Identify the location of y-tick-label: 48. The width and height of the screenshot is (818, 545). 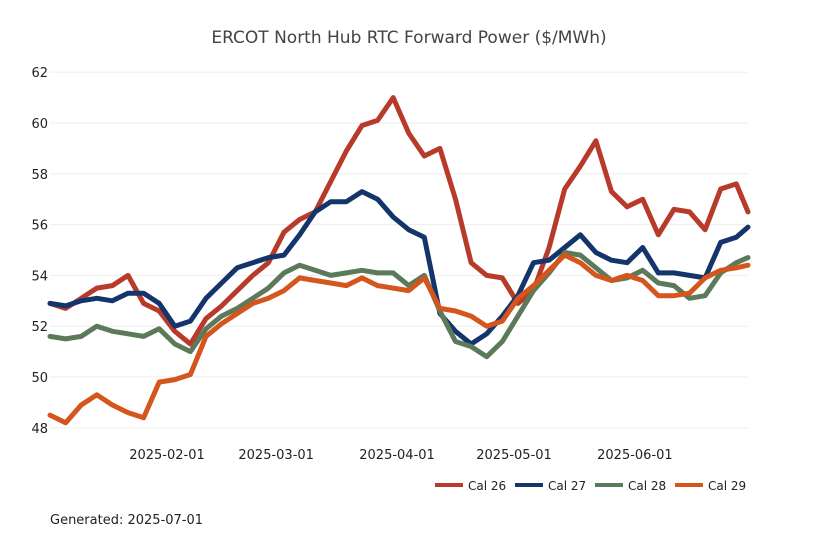
(39, 429).